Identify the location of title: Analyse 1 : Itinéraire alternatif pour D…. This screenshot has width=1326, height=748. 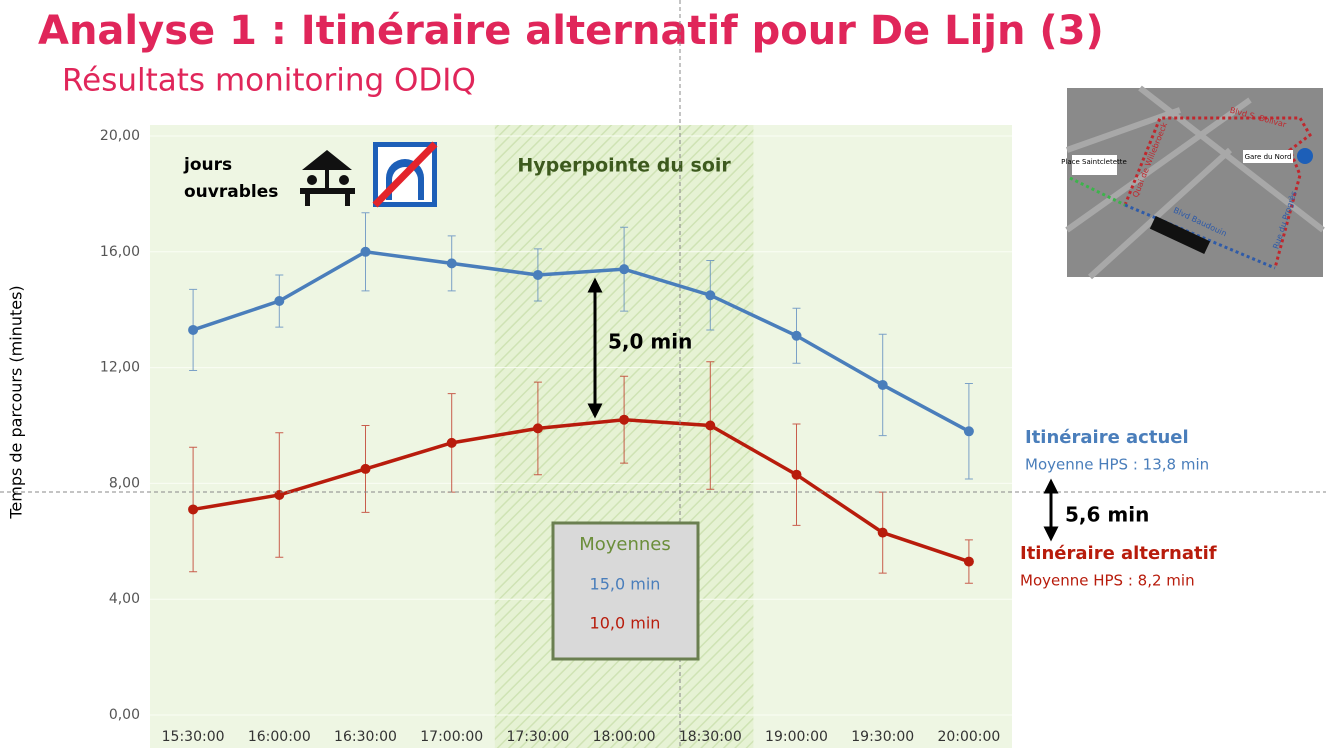
(571, 31).